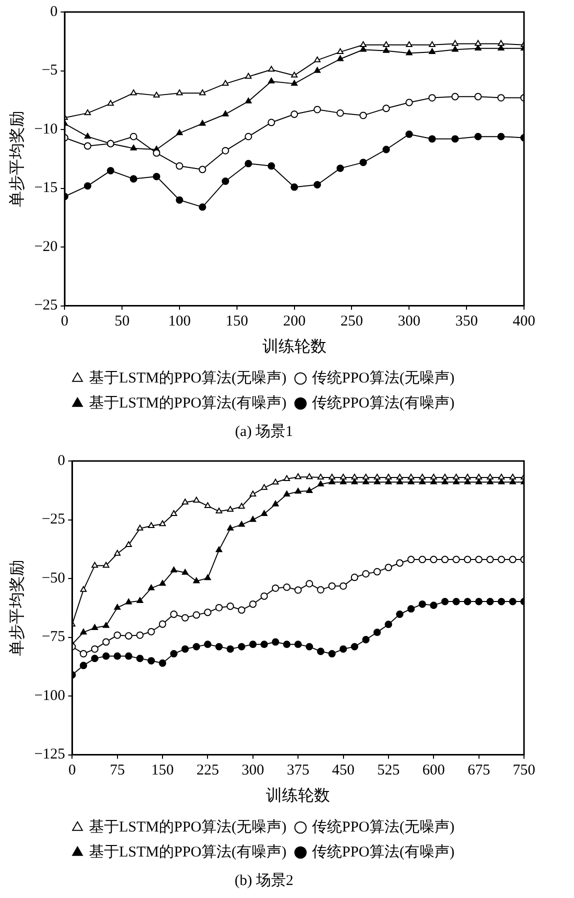 The width and height of the screenshot is (574, 898). What do you see at coordinates (54, 637) in the screenshot?
I see `y-tick-label: −75` at bounding box center [54, 637].